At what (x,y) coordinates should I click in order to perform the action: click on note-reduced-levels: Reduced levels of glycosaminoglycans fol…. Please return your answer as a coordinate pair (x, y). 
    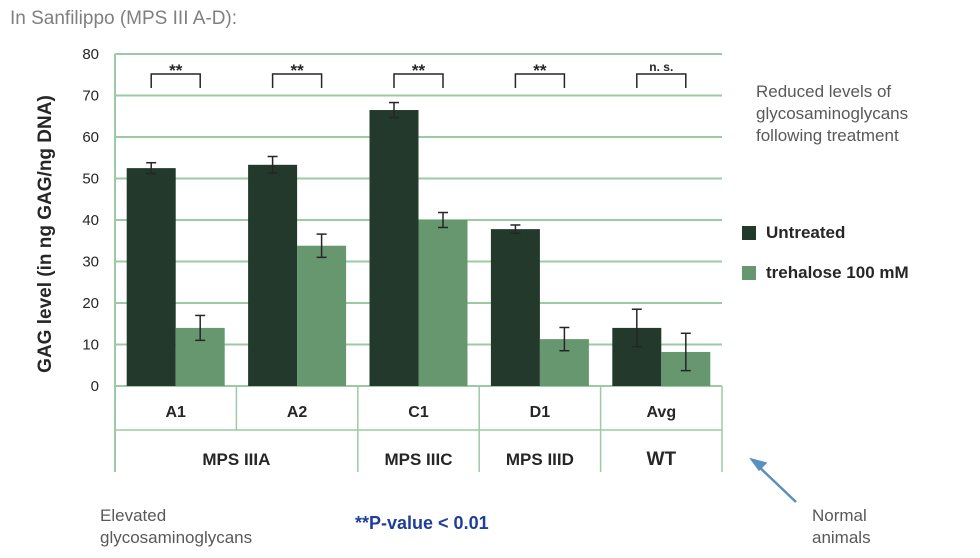
    Looking at the image, I should click on (832, 114).